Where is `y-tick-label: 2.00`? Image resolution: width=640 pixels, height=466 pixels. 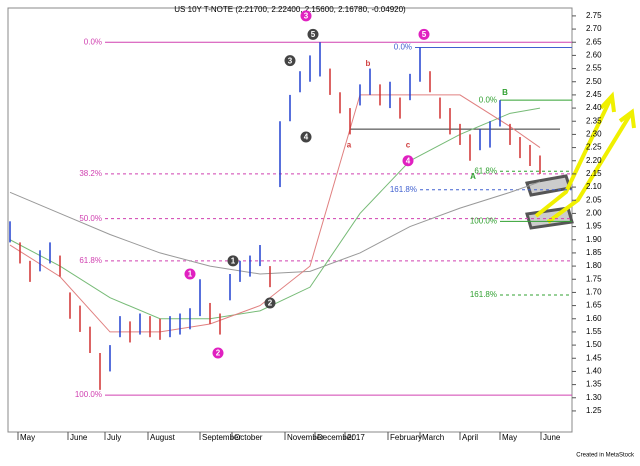 y-tick-label: 2.00 is located at coordinates (594, 213).